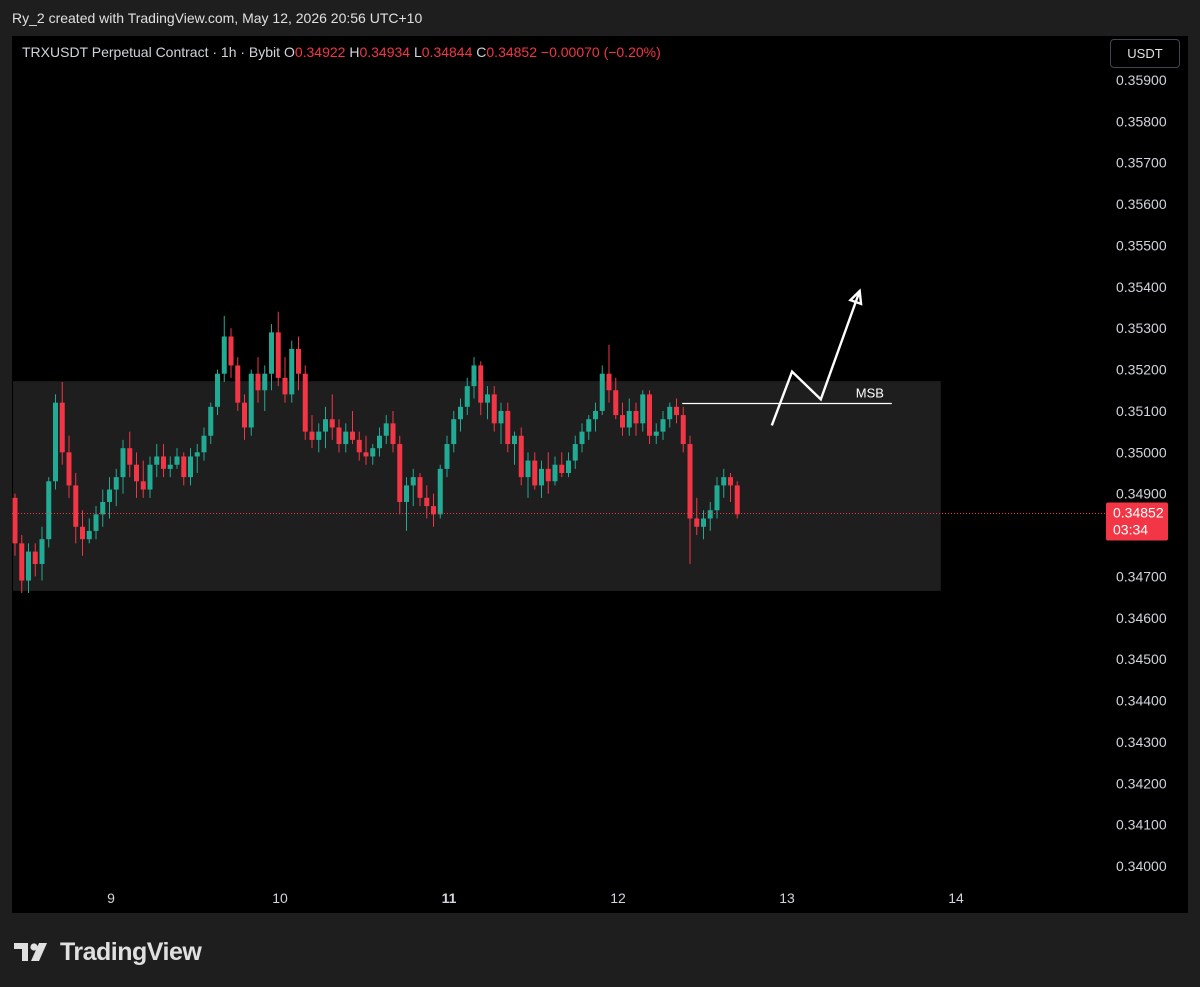  I want to click on projection-arrow-path, so click(815, 358).